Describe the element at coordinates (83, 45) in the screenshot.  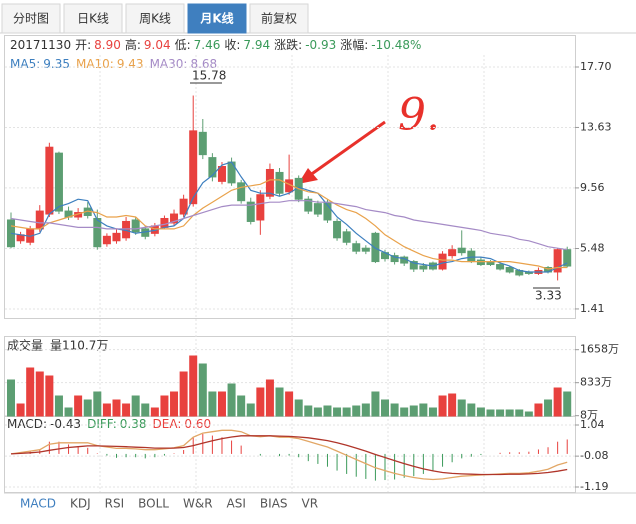
I see `info-label: 开:` at that location.